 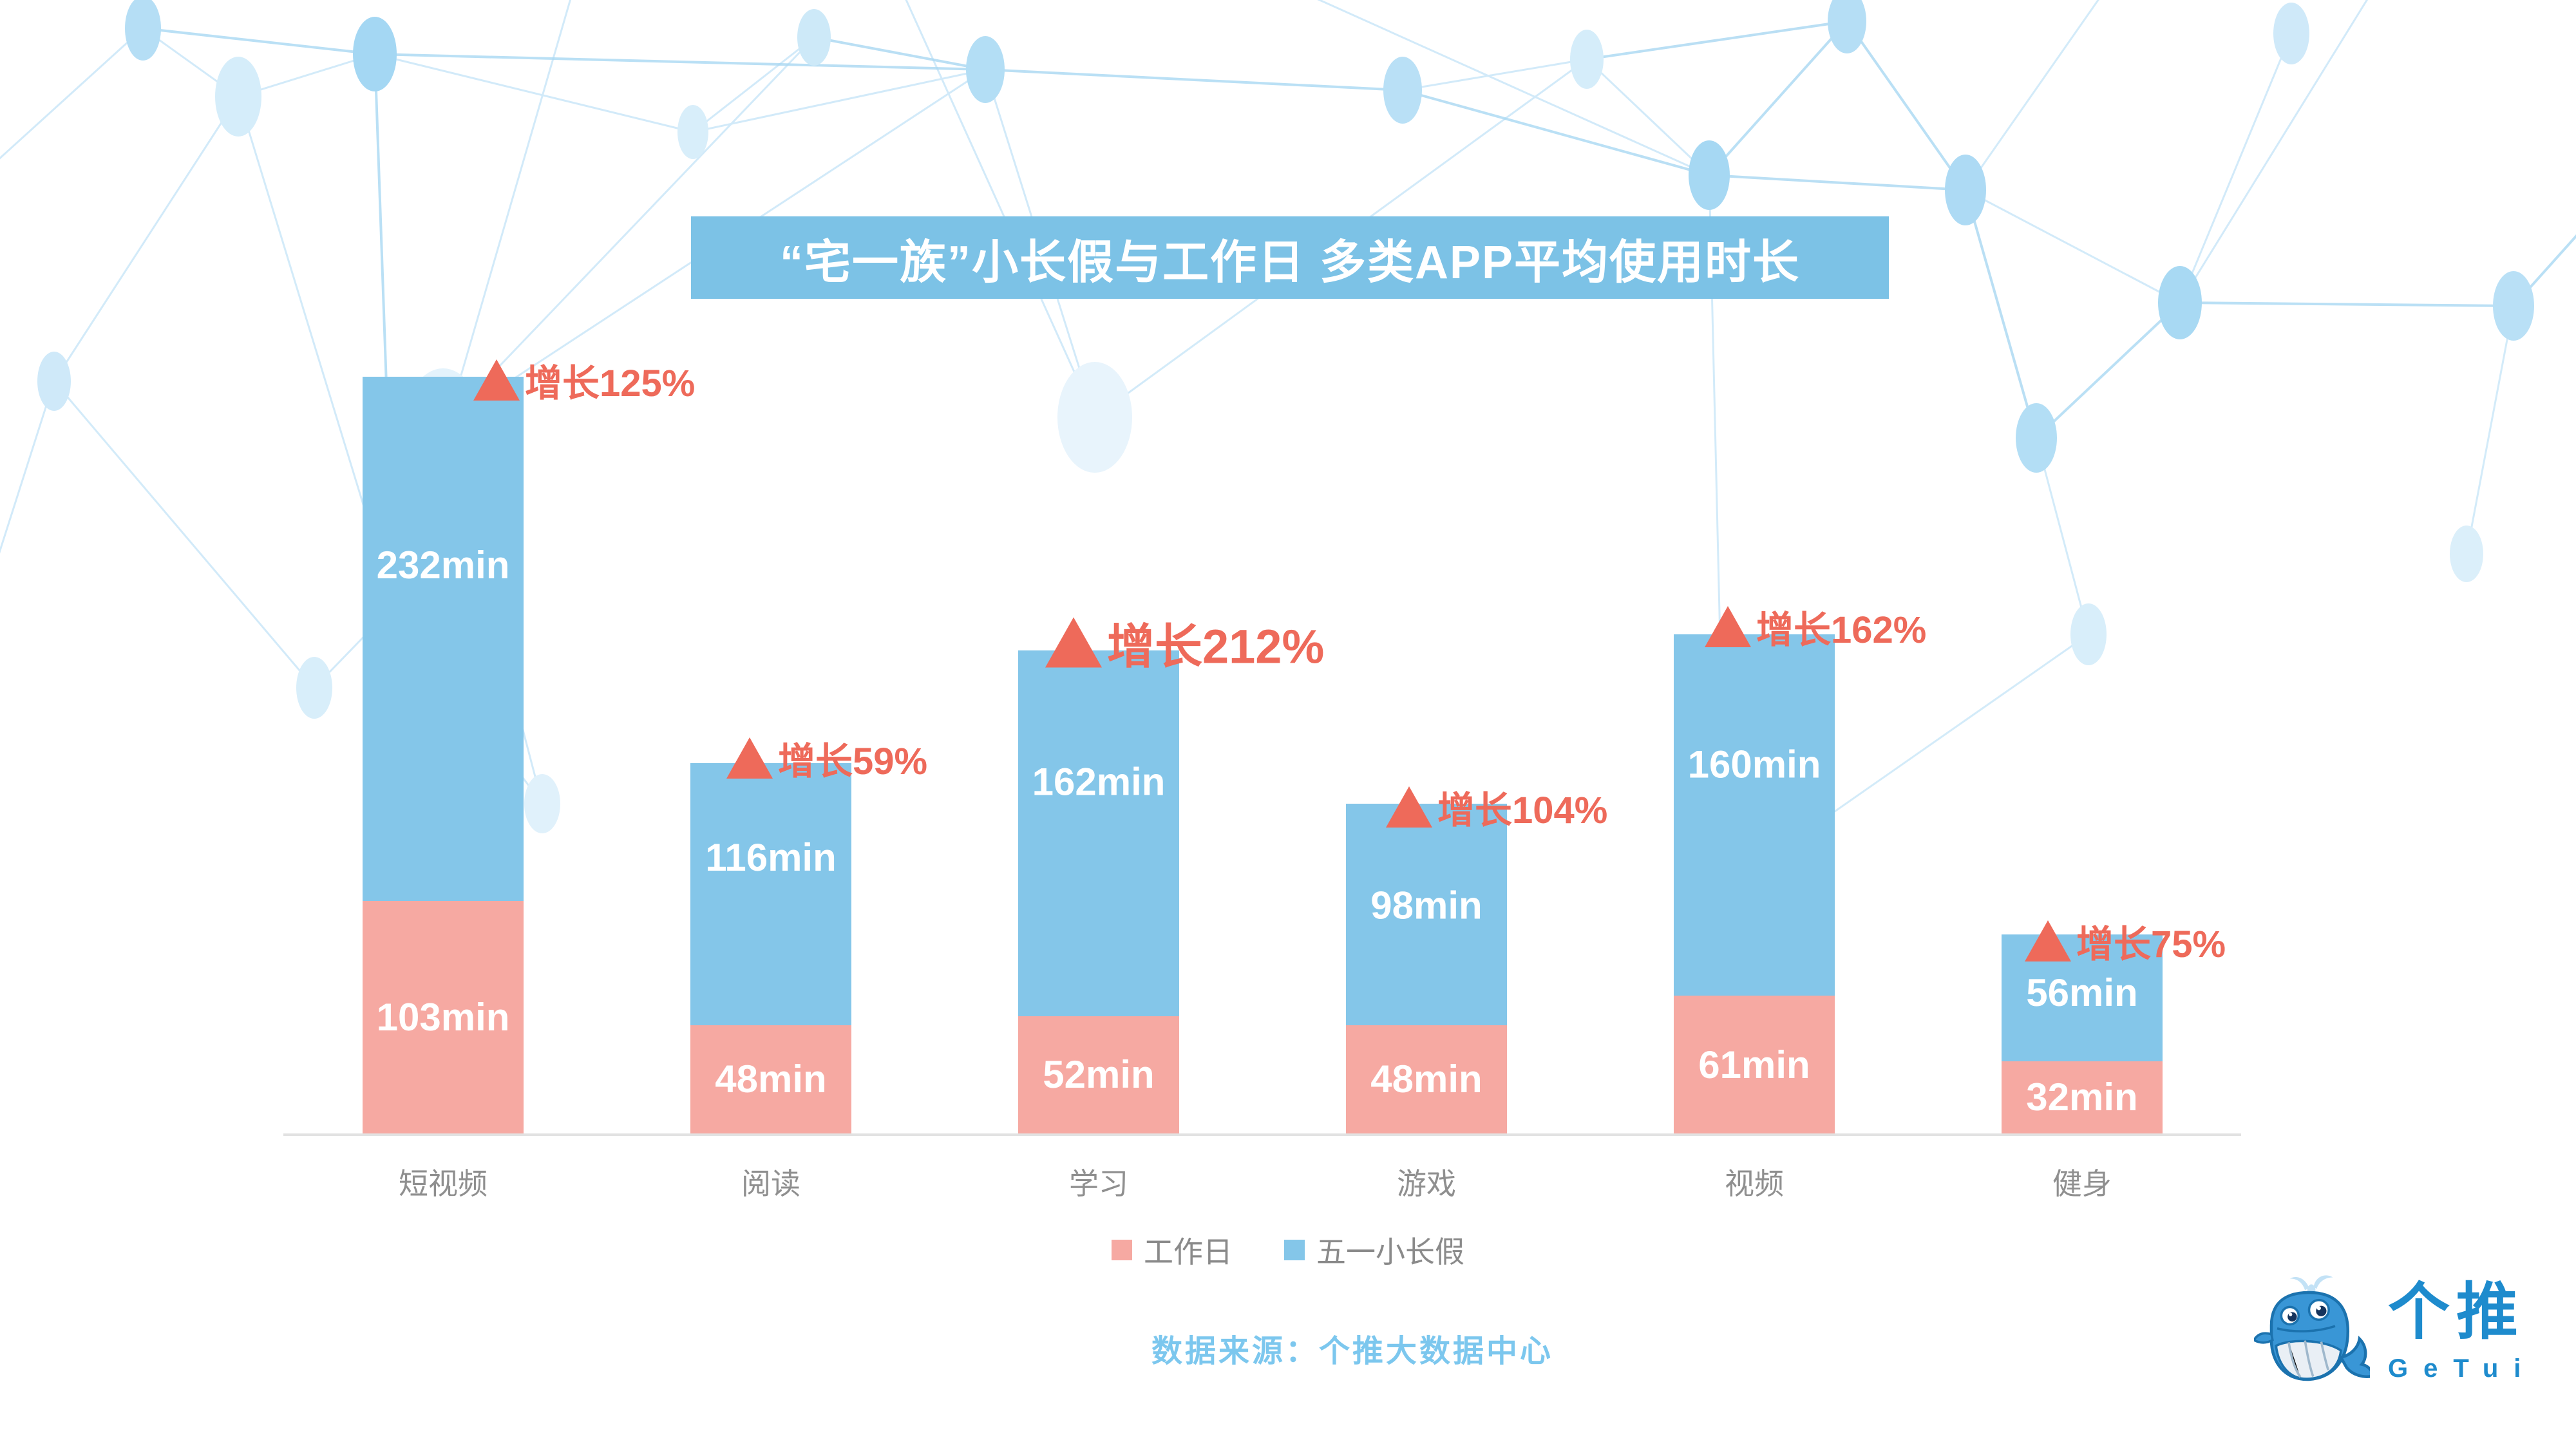 I want to click on workday-value-label: 103min, so click(x=443, y=1017).